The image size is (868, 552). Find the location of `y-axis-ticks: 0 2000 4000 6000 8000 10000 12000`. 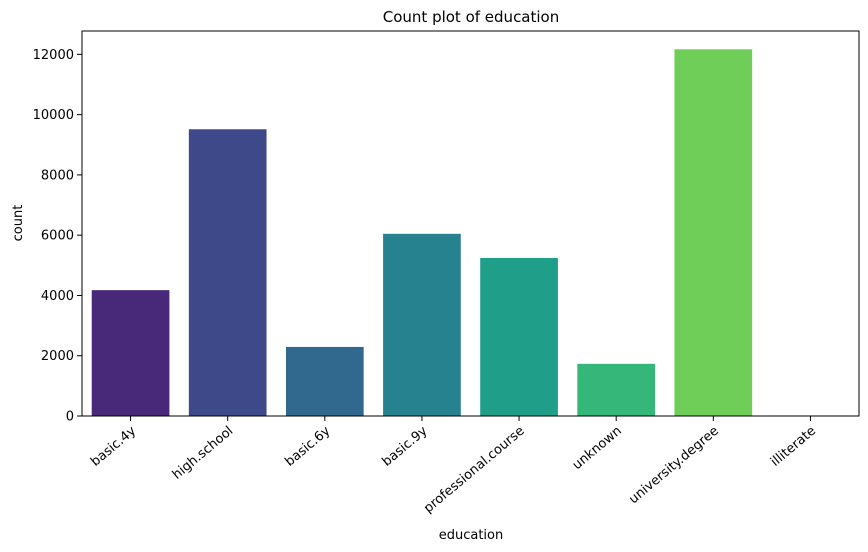

y-axis-ticks: 0 2000 4000 6000 8000 10000 12000 is located at coordinates (57, 236).